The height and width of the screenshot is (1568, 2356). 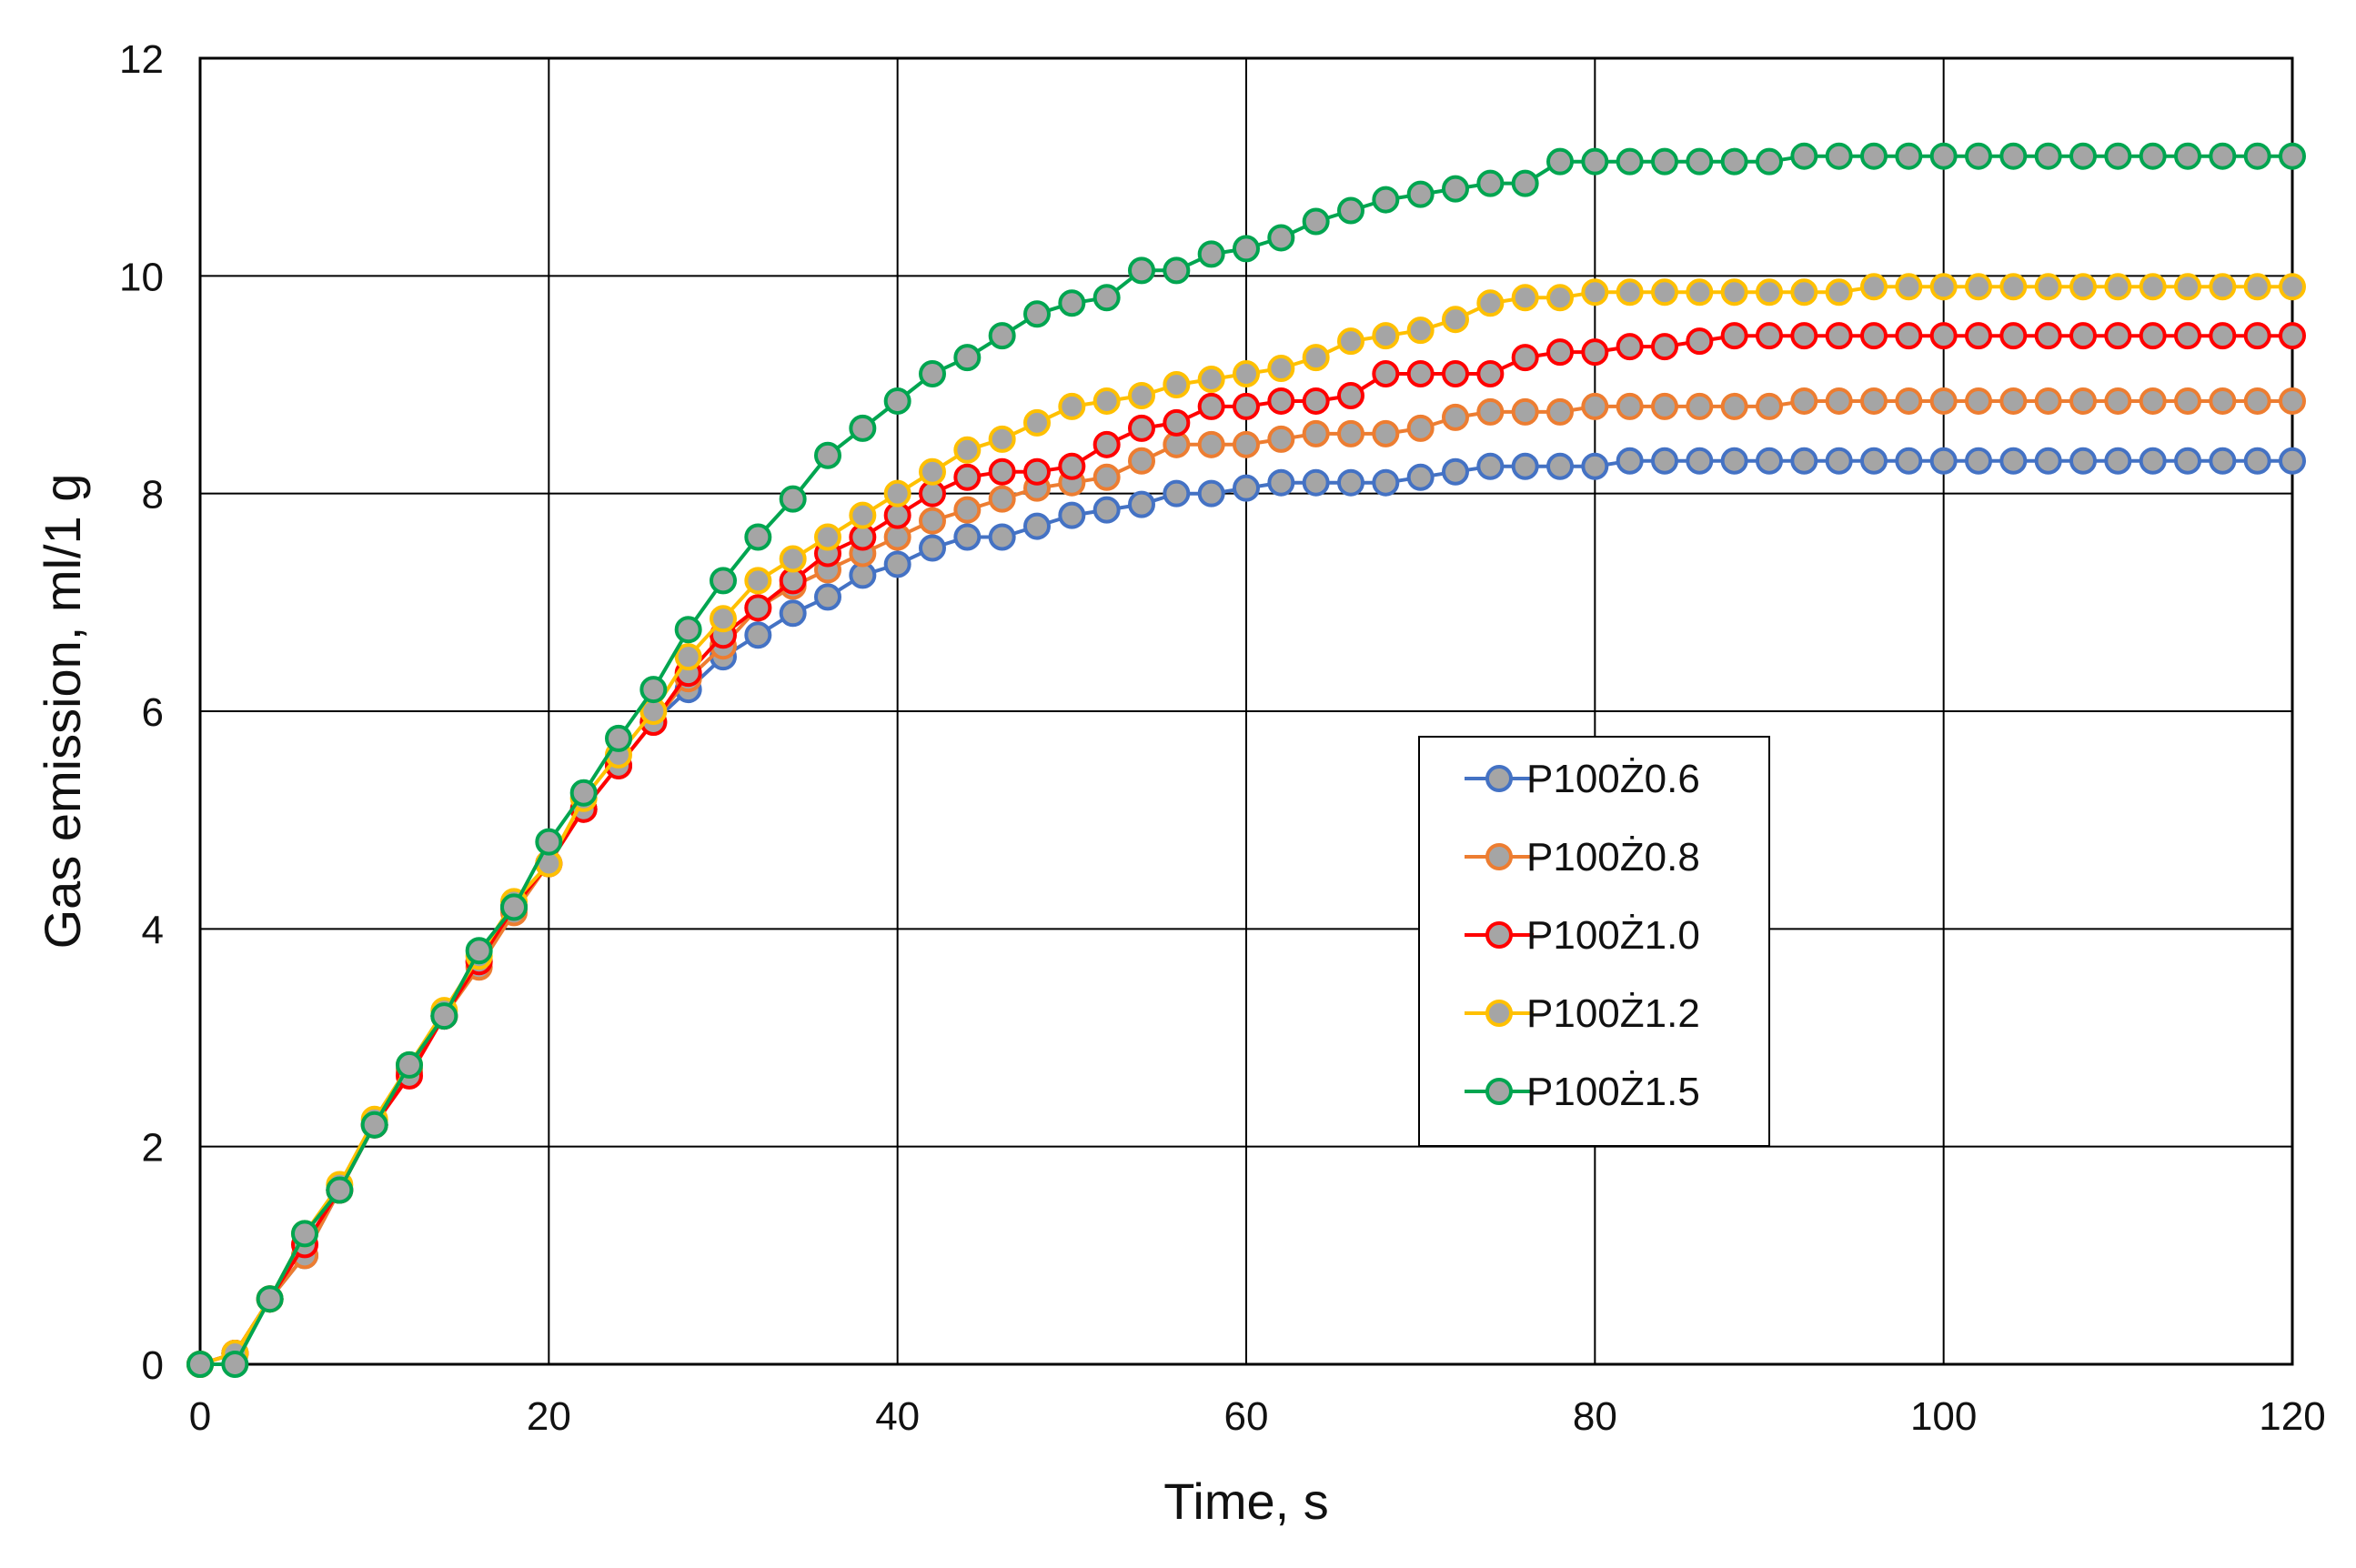 What do you see at coordinates (141, 59) in the screenshot?
I see `y-tick-label: 12` at bounding box center [141, 59].